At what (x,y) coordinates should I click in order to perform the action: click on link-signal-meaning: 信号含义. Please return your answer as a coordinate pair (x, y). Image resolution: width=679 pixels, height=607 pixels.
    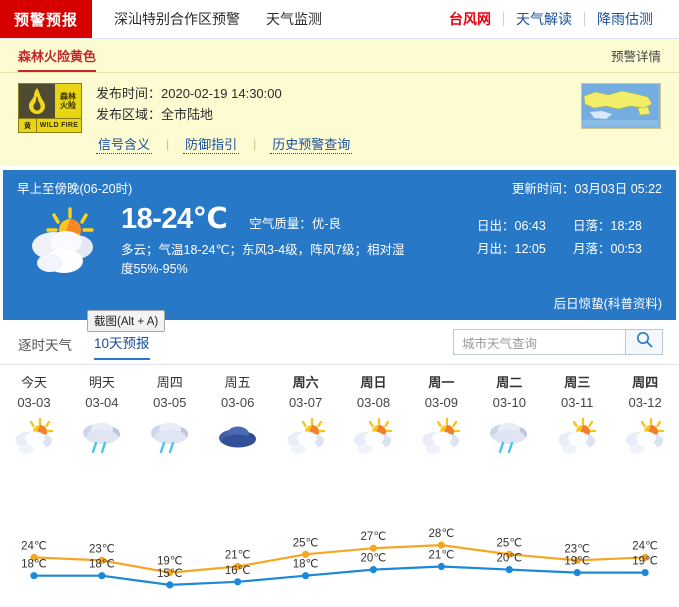
    Looking at the image, I should click on (124, 144).